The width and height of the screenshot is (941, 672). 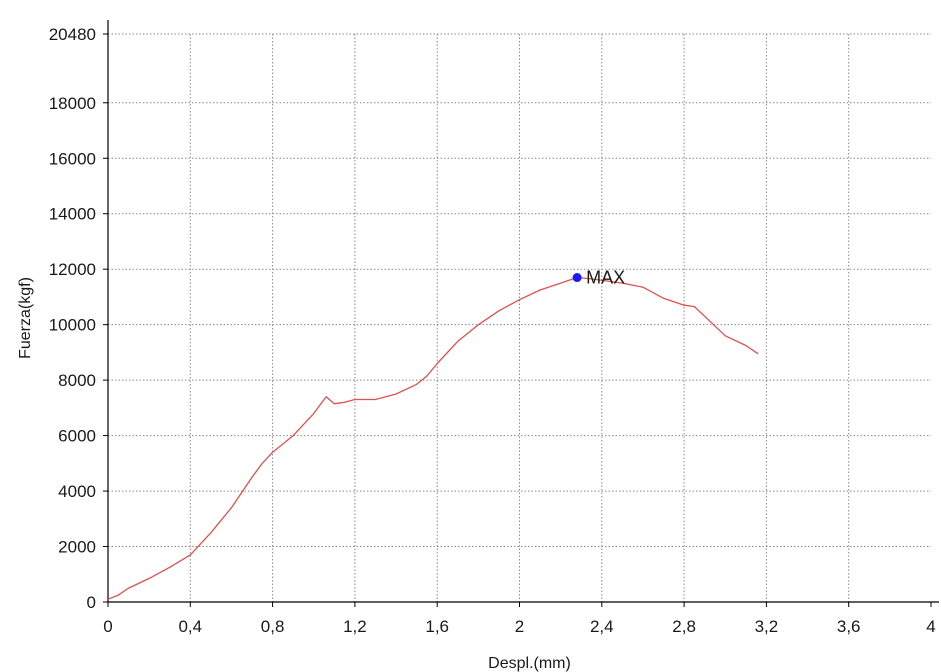 I want to click on y-tick-label: 16000, so click(x=72, y=158).